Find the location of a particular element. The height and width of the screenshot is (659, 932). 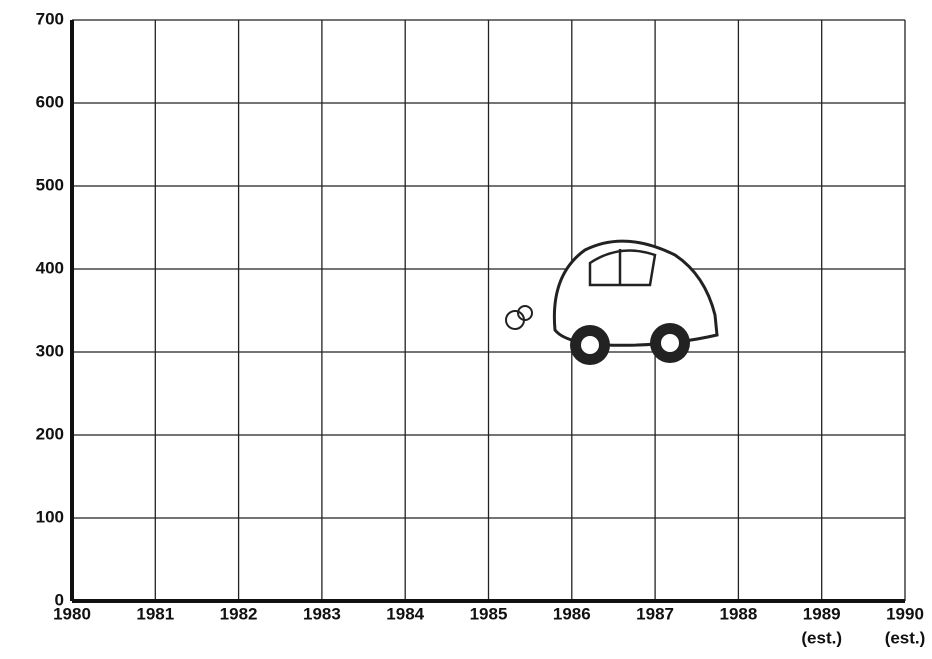

y-tick-label: 100 is located at coordinates (50, 516).